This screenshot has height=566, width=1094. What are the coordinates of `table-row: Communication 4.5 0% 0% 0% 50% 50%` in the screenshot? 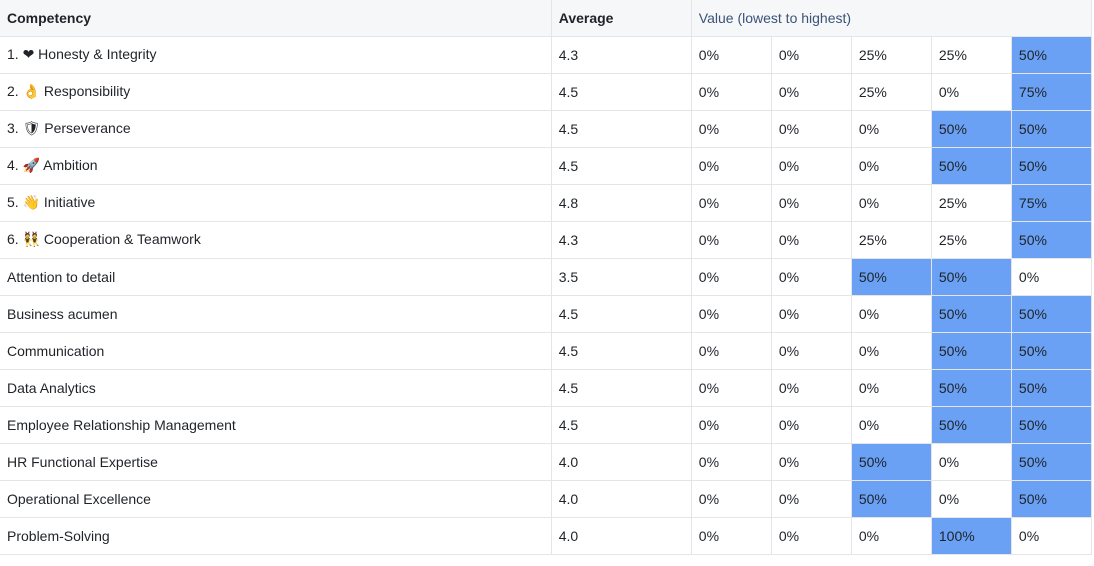 It's located at (546, 351).